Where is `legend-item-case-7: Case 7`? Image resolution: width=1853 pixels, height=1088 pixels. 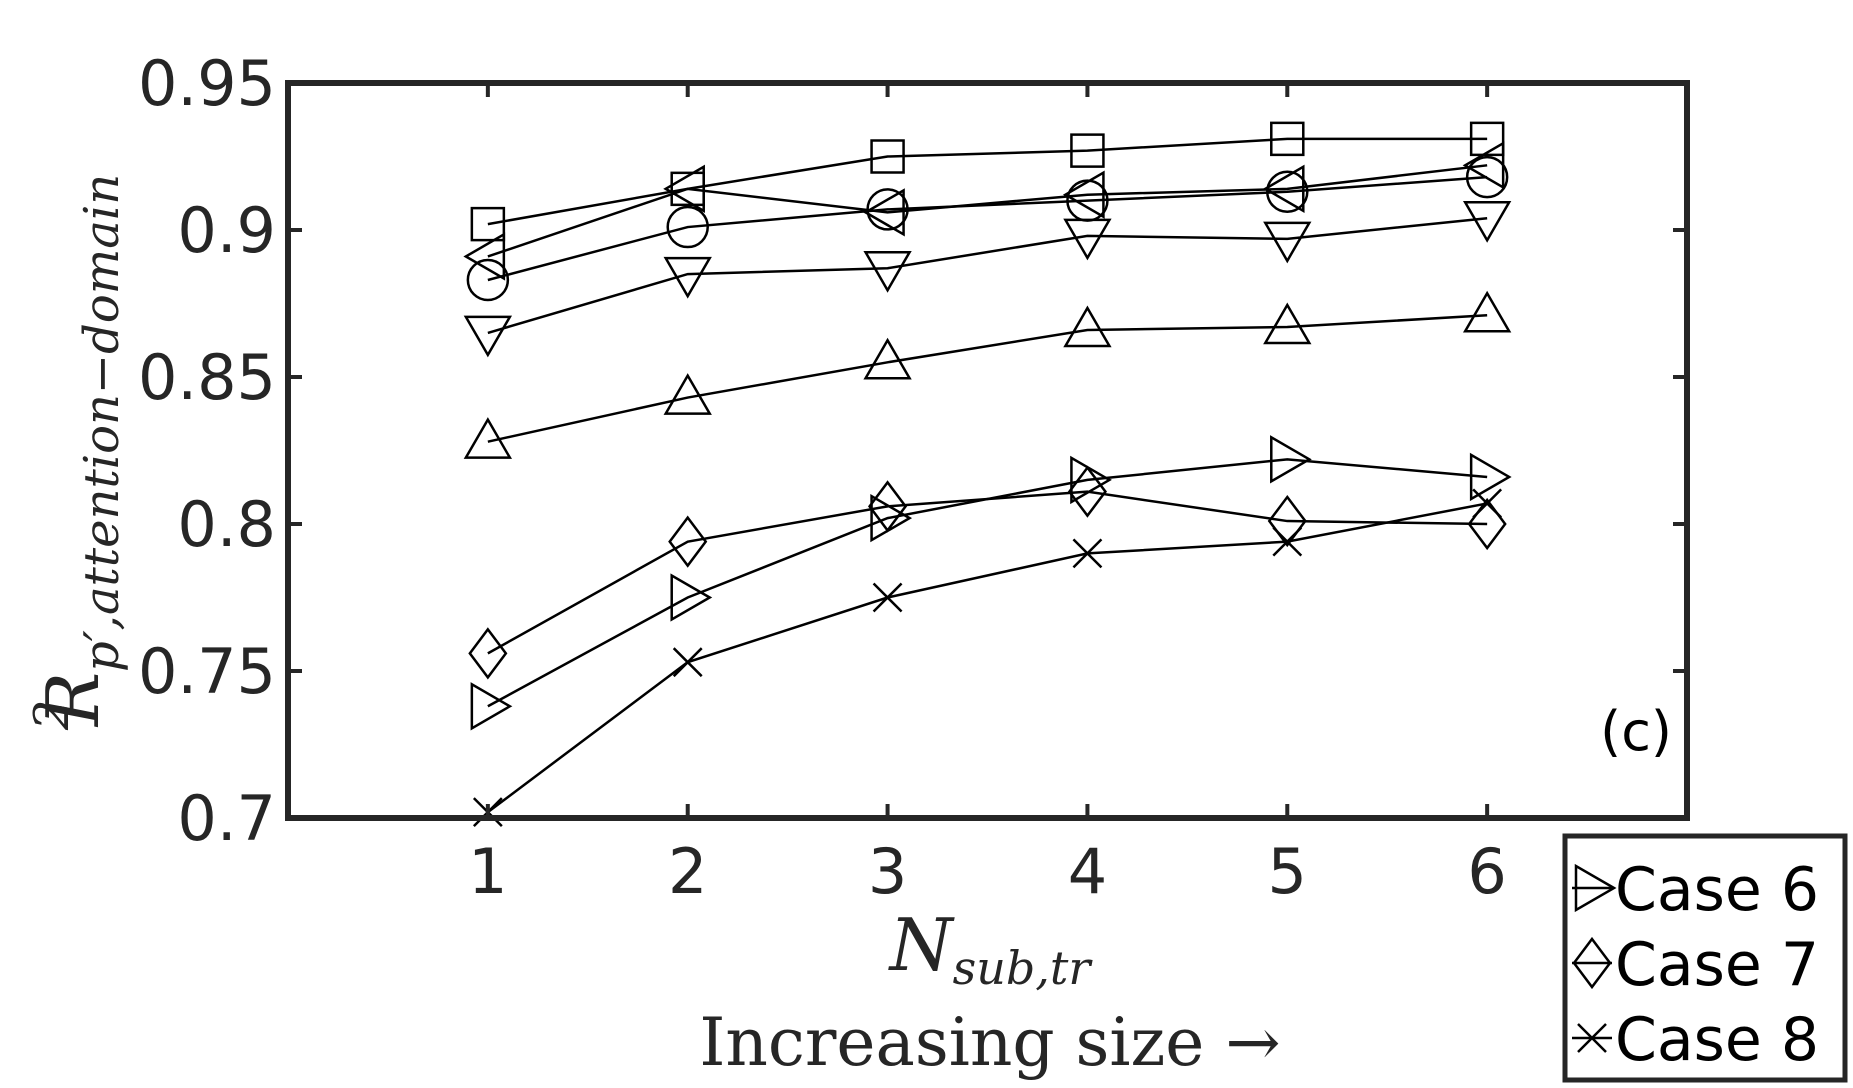 legend-item-case-7: Case 7 is located at coordinates (1695, 965).